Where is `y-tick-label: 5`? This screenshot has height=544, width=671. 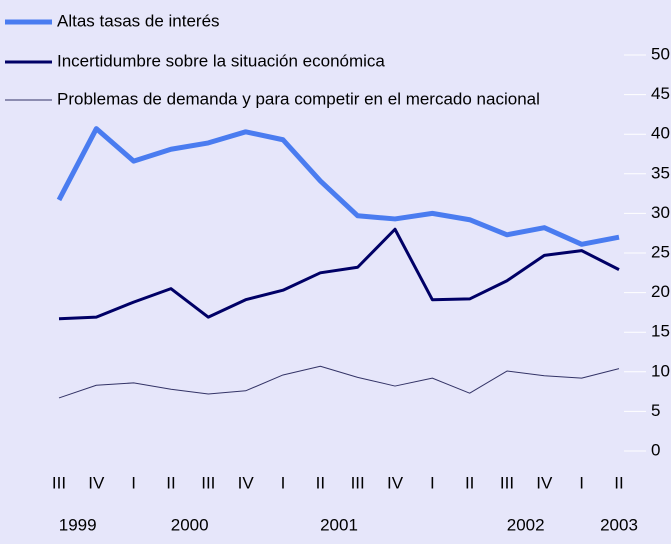 y-tick-label: 5 is located at coordinates (655, 410).